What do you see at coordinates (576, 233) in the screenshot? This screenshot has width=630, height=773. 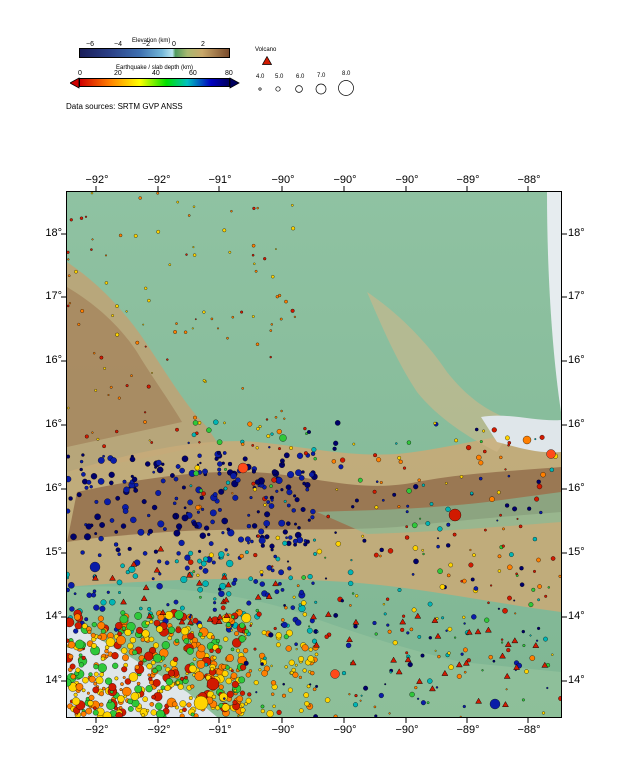 I see `right-latitude-label: 18°` at bounding box center [576, 233].